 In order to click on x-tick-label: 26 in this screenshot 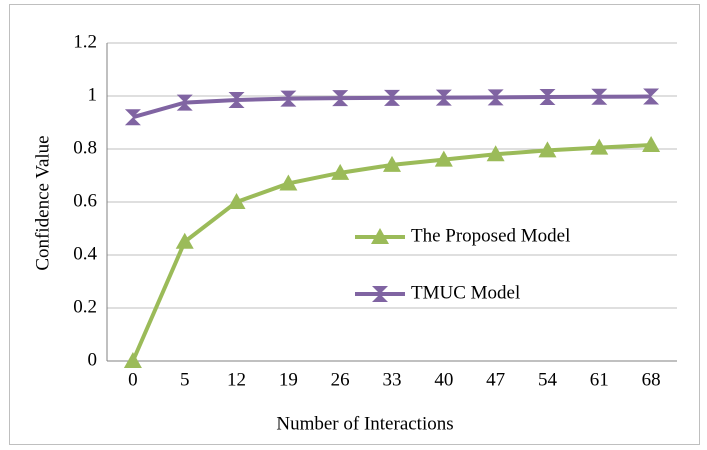, I will do `click(340, 379)`.